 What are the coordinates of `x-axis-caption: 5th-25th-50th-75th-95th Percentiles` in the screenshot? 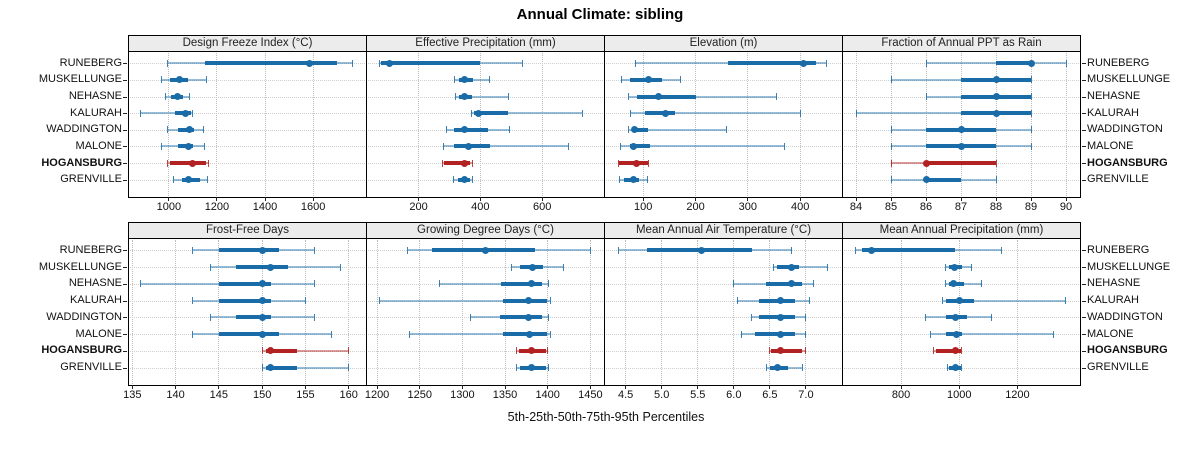 It's located at (606, 417).